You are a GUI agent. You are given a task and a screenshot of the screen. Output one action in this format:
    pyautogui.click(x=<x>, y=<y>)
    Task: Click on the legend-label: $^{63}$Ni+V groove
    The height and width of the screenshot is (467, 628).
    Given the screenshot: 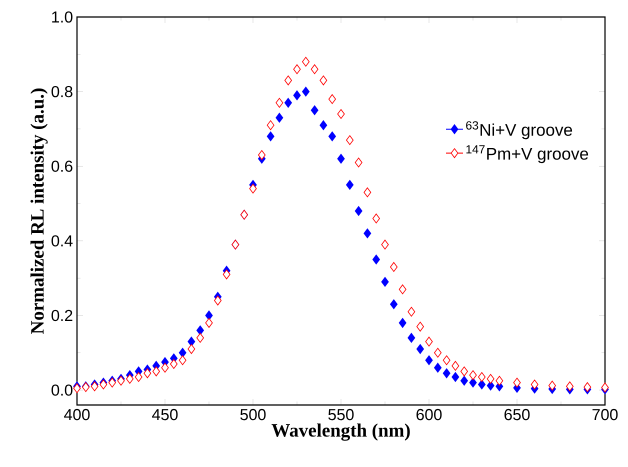 What is the action you would take?
    pyautogui.click(x=519, y=130)
    